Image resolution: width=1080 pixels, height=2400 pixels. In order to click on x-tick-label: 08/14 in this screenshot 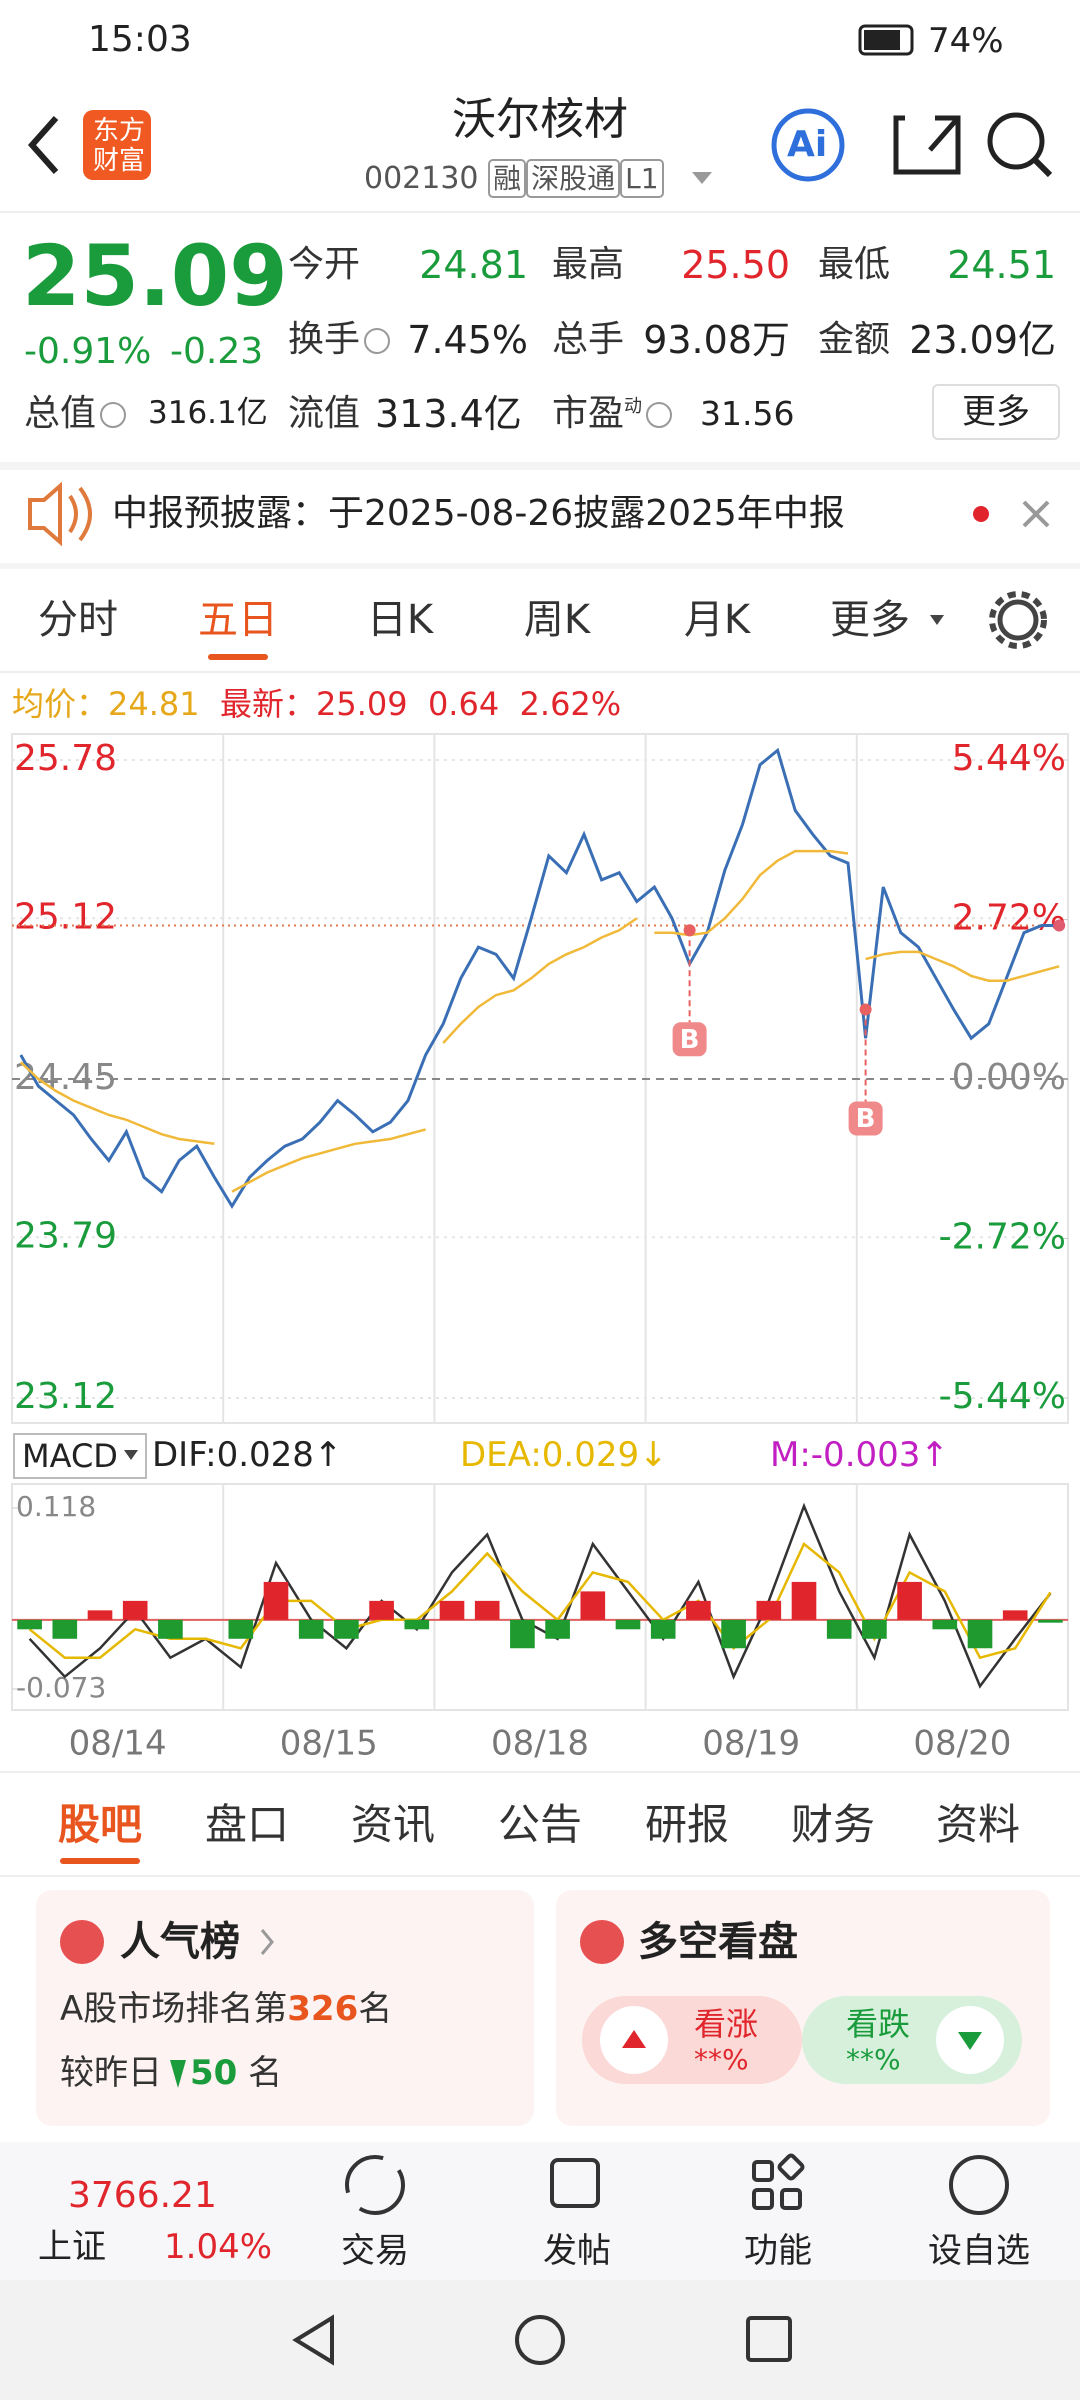, I will do `click(118, 1744)`.